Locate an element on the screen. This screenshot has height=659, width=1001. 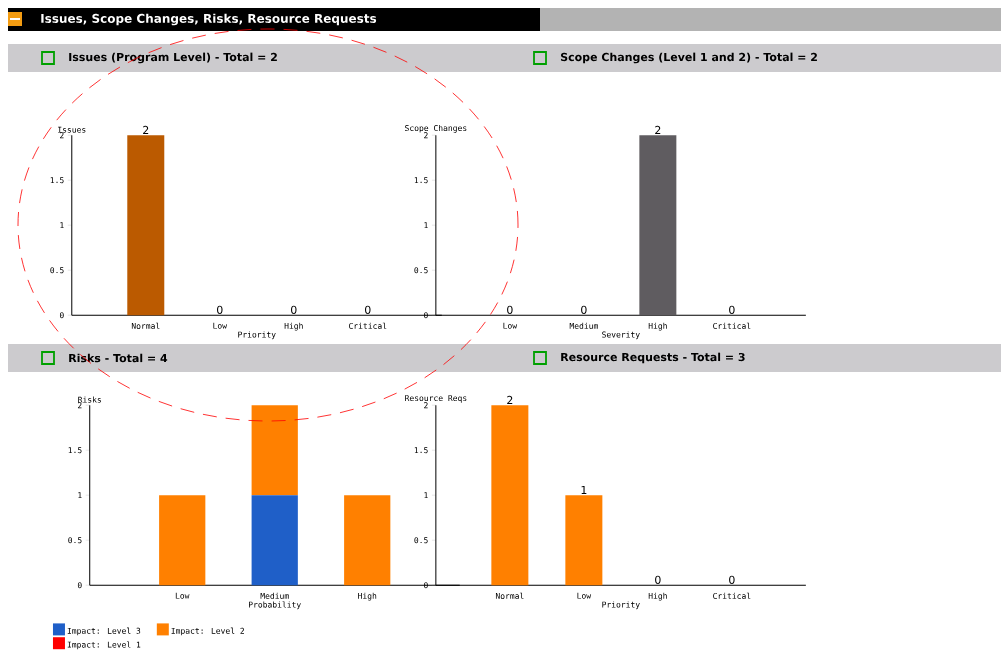
y-axis-title: Resource Reqs is located at coordinates (436, 399).